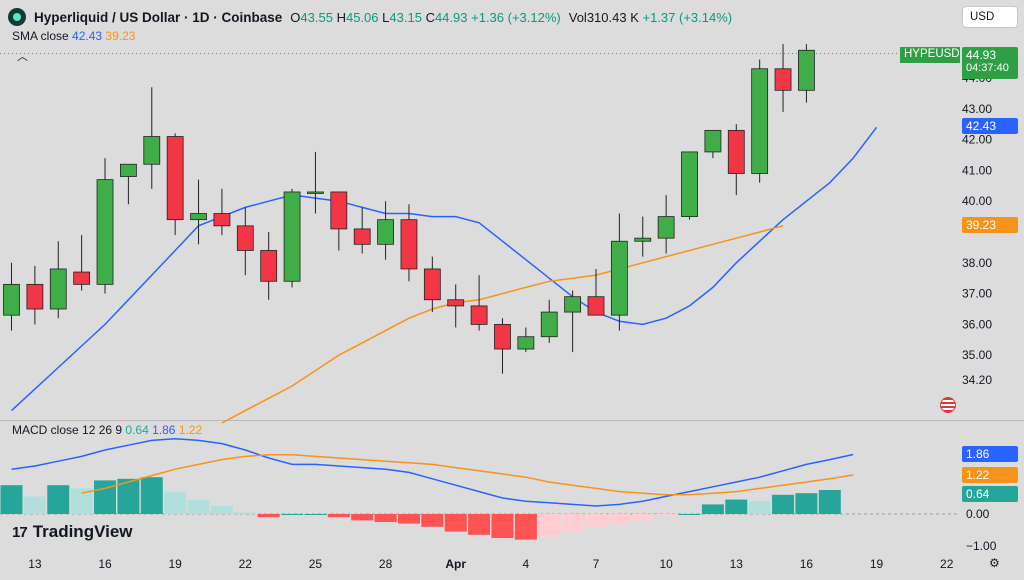 This screenshot has height=580, width=1024. Describe the element at coordinates (190, 430) in the screenshot. I see `macd-signal-value: 1.22` at that location.